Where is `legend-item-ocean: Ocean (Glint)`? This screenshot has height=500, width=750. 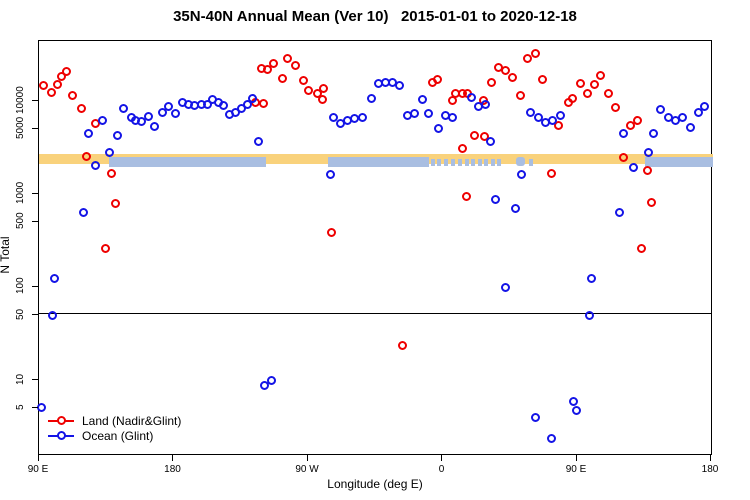 legend-item-ocean: Ocean (Glint) is located at coordinates (114, 435).